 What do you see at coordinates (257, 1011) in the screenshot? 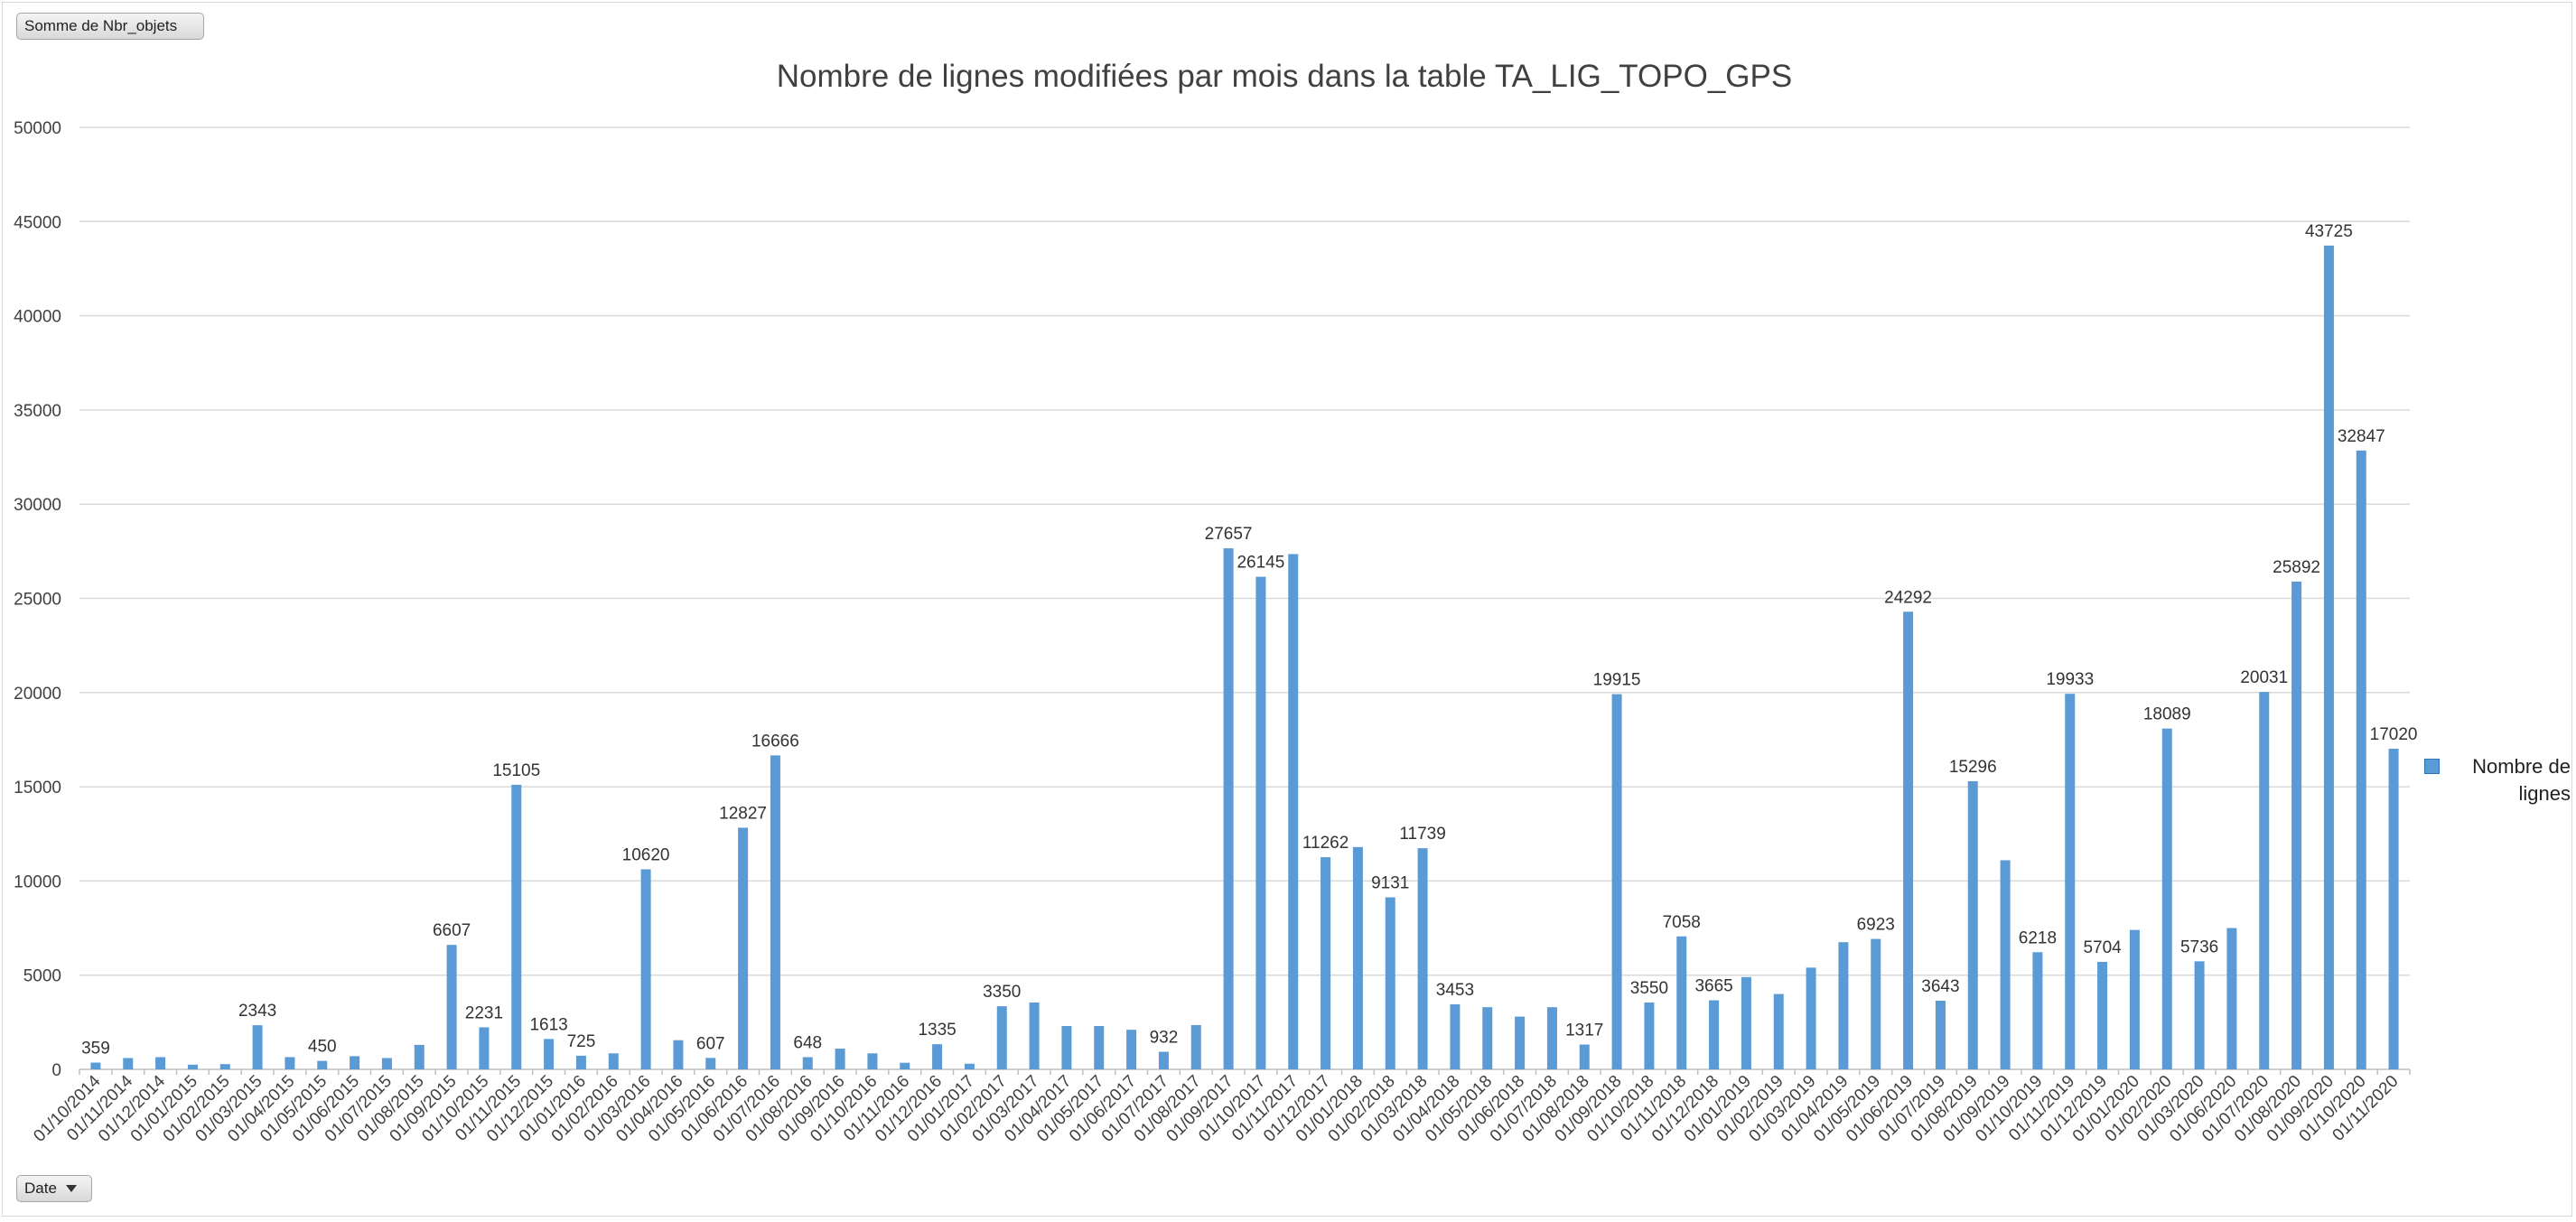
I see `data-label: 2343` at bounding box center [257, 1011].